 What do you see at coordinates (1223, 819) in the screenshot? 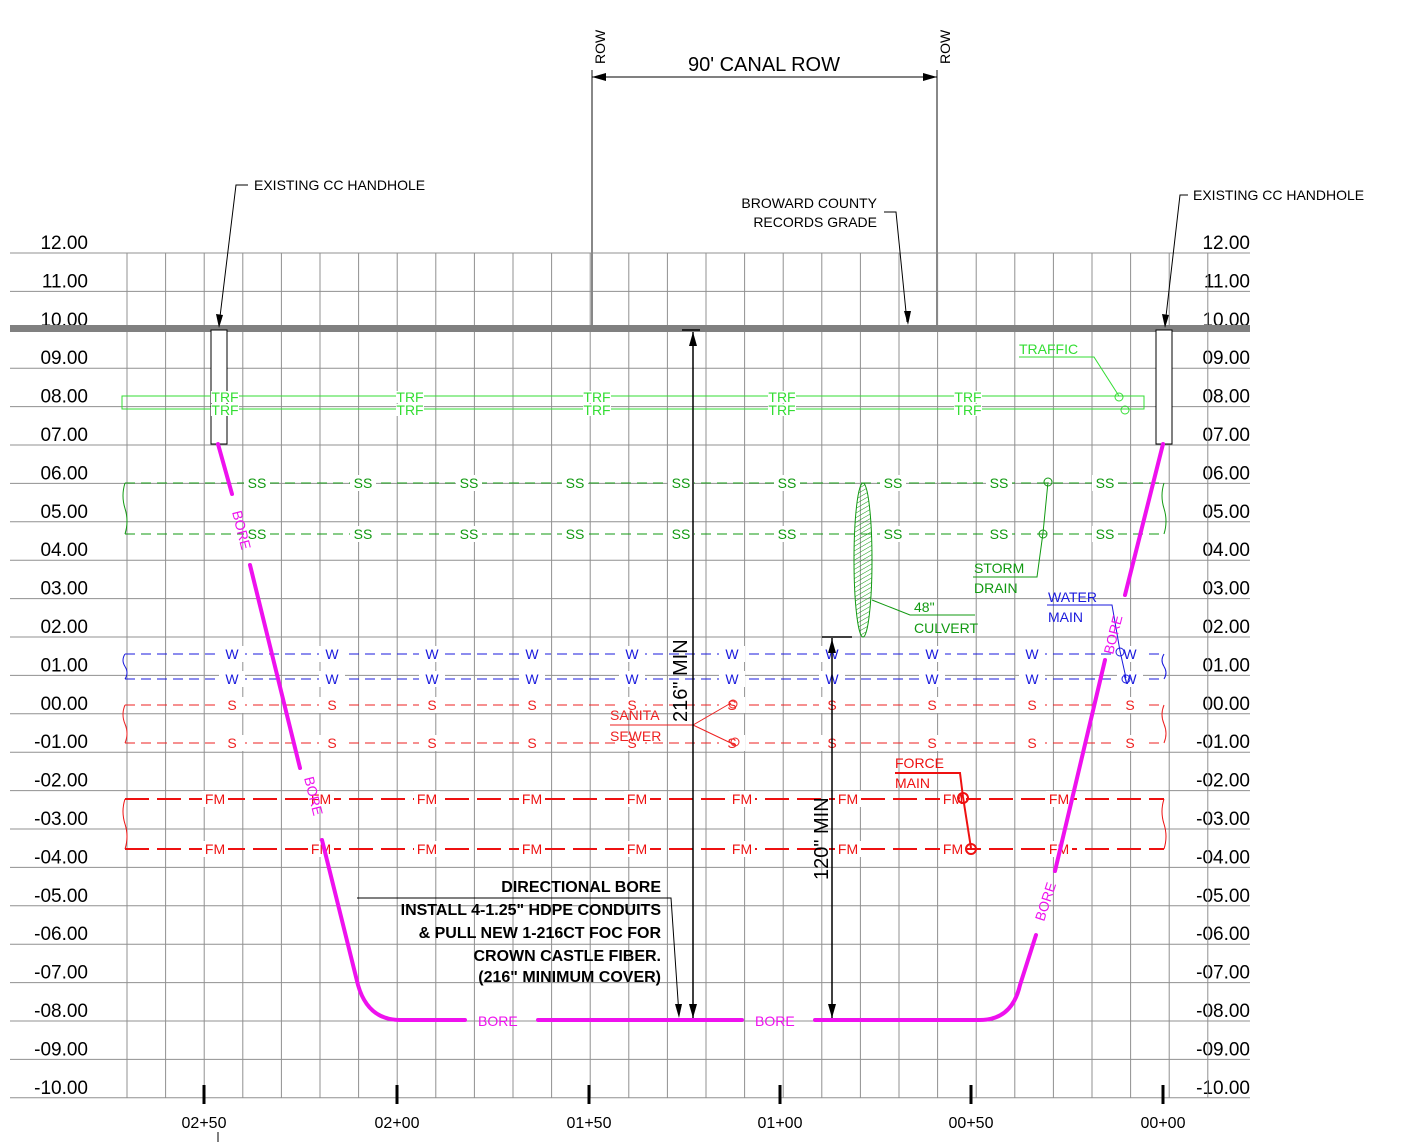
I see `elev-label-right: -03.00` at bounding box center [1223, 819].